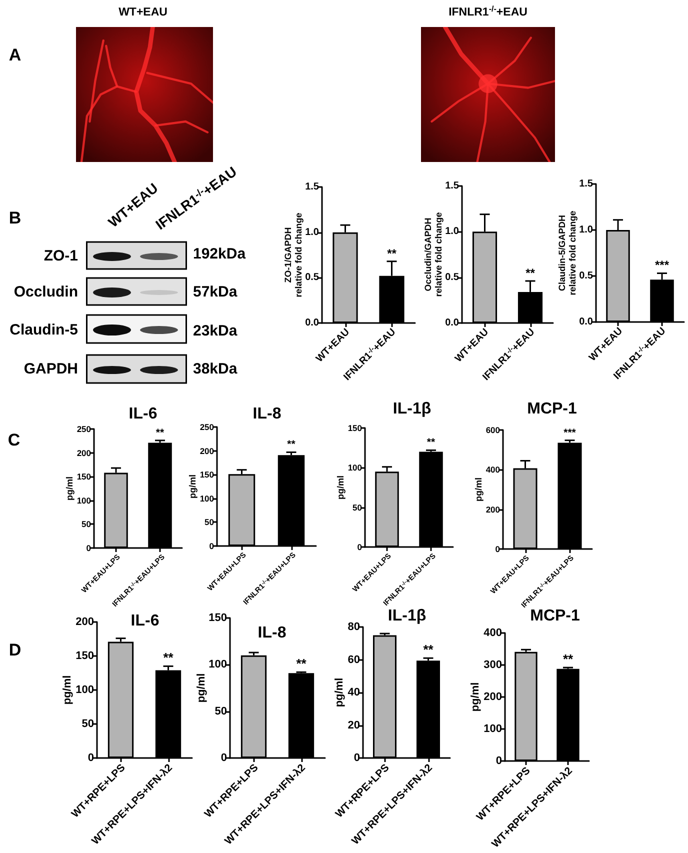  Describe the element at coordinates (354, 725) in the screenshot. I see `y-tick-label: 20` at that location.